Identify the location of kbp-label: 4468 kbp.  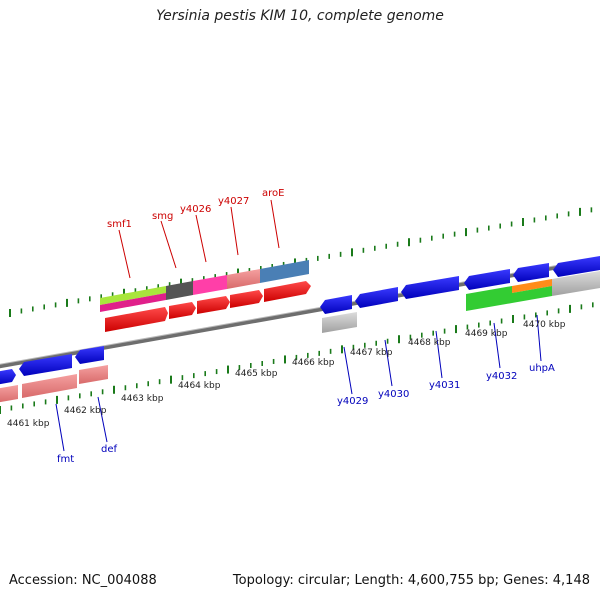
(429, 343).